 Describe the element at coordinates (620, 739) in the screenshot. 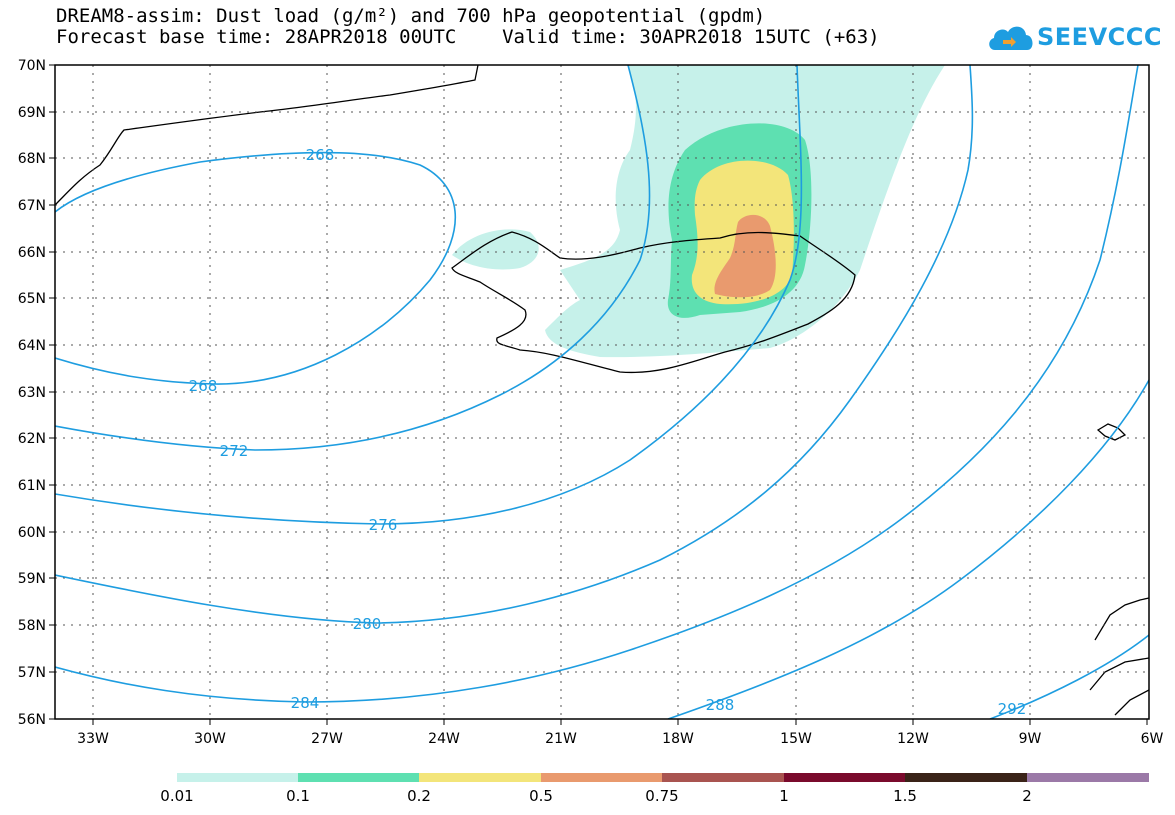

I see `longitude-labels: 33W 30W 27W 24W 21W 18W 15W 12W 9W 6W` at that location.